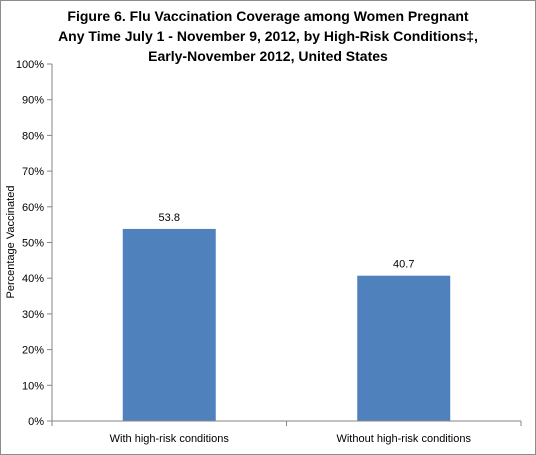  Describe the element at coordinates (287, 241) in the screenshot. I see `data-labels: 53.8 40.7` at that location.